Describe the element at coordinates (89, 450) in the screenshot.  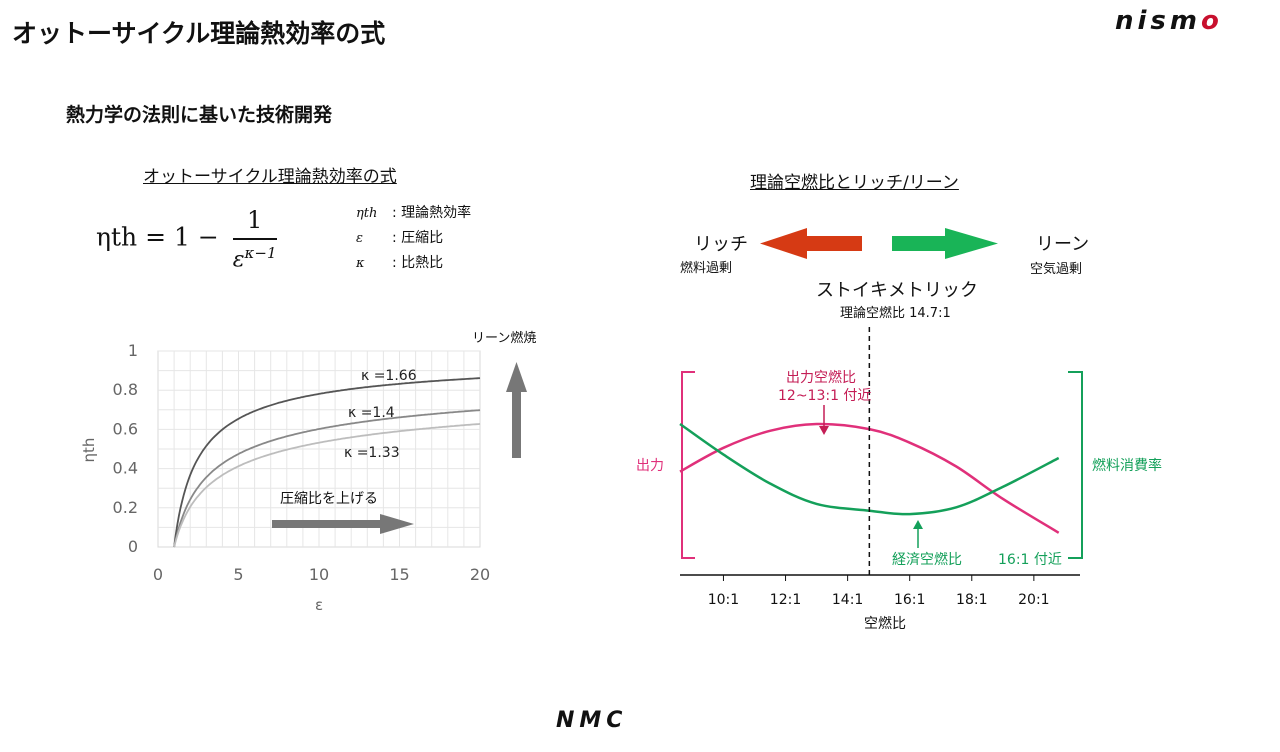
I see `efficiency-chart-ylabel: ηth` at that location.